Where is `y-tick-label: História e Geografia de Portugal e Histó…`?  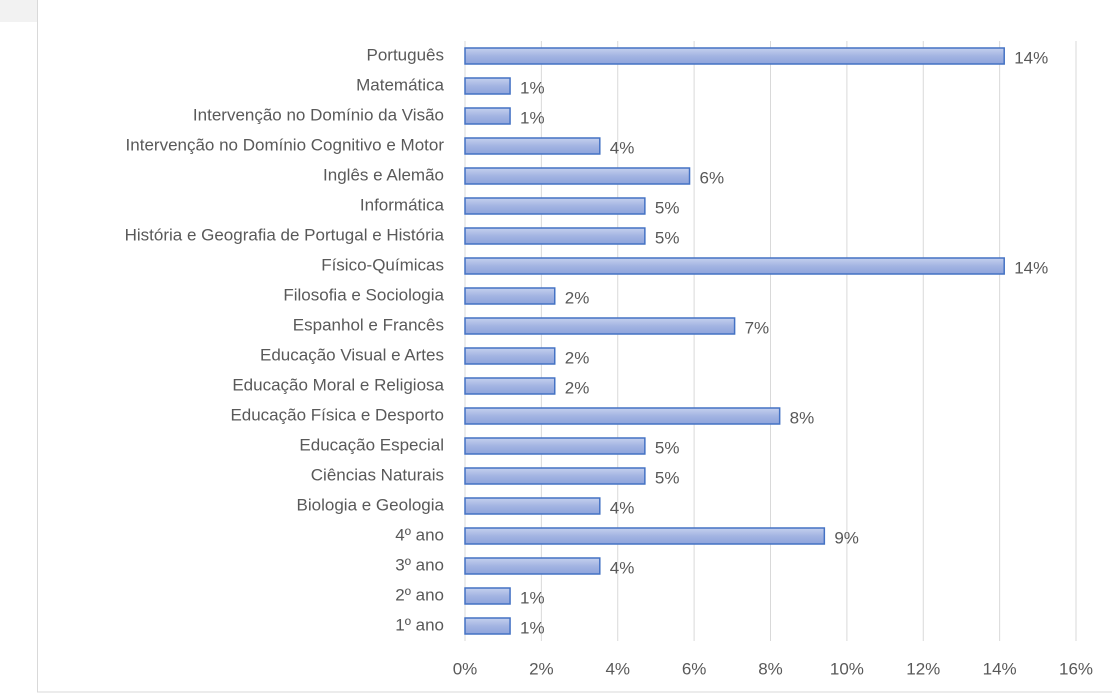 y-tick-label: História e Geografia de Portugal e Histó… is located at coordinates (285, 234).